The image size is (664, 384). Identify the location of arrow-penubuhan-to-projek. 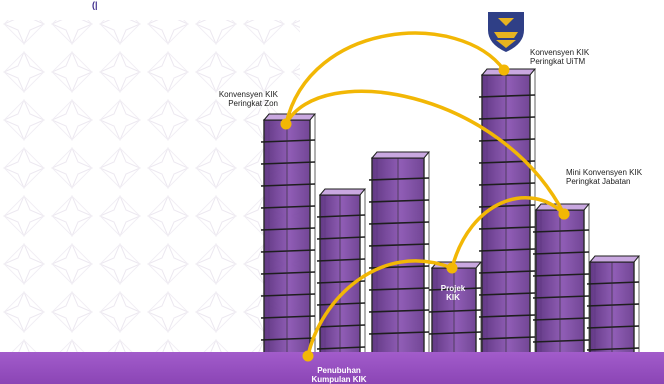
(380, 308).